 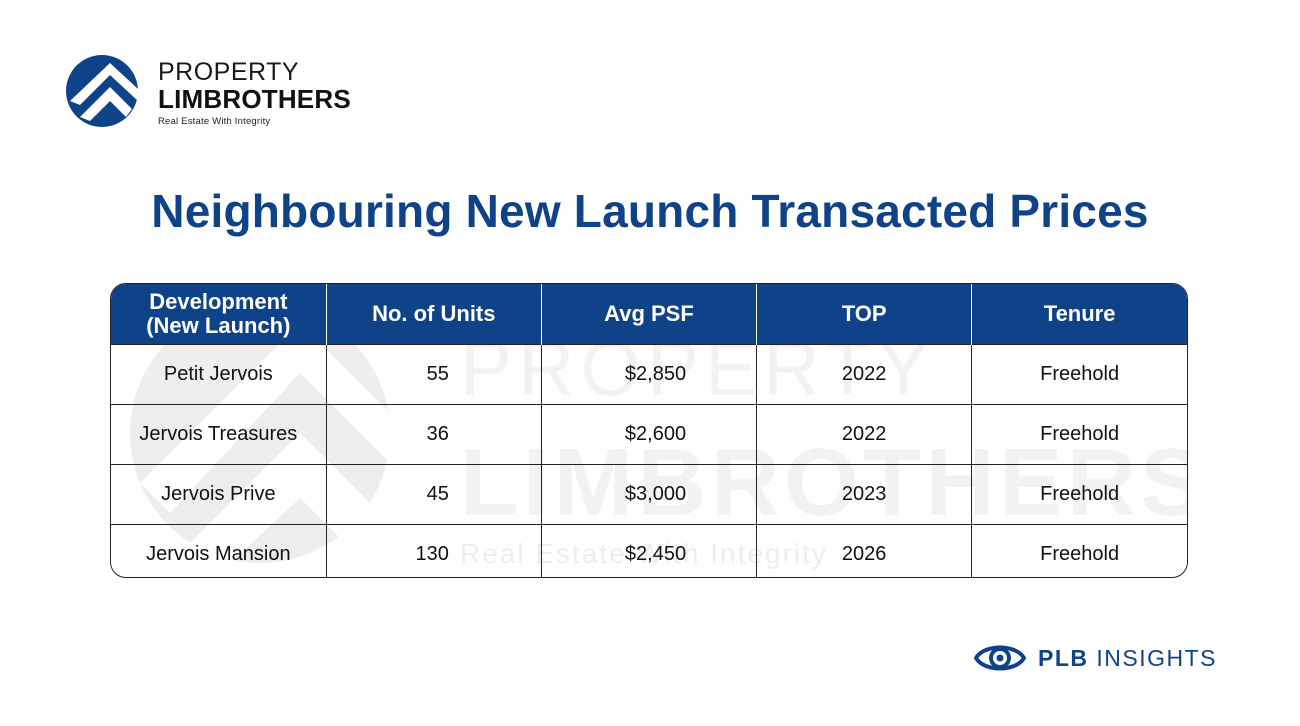 What do you see at coordinates (1000, 658) in the screenshot?
I see `eye-icon` at bounding box center [1000, 658].